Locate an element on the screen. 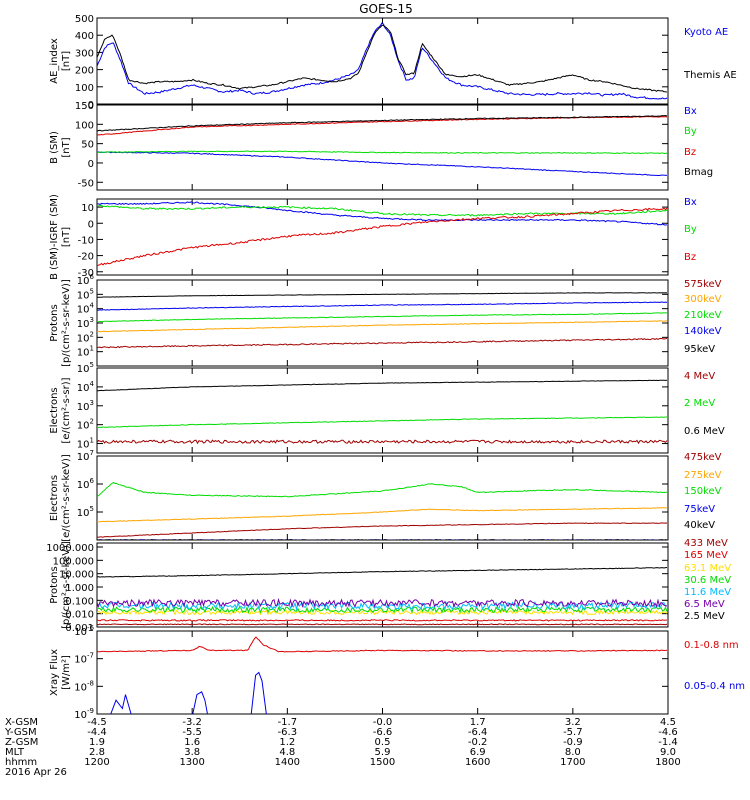 This screenshot has width=750, height=800. legend-entry: 210keV is located at coordinates (703, 315).